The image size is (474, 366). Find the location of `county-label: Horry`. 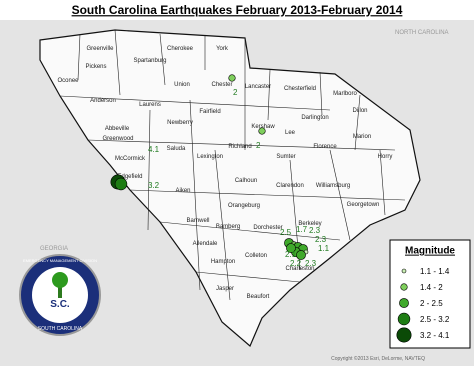

county-label: Horry is located at coordinates (385, 157).